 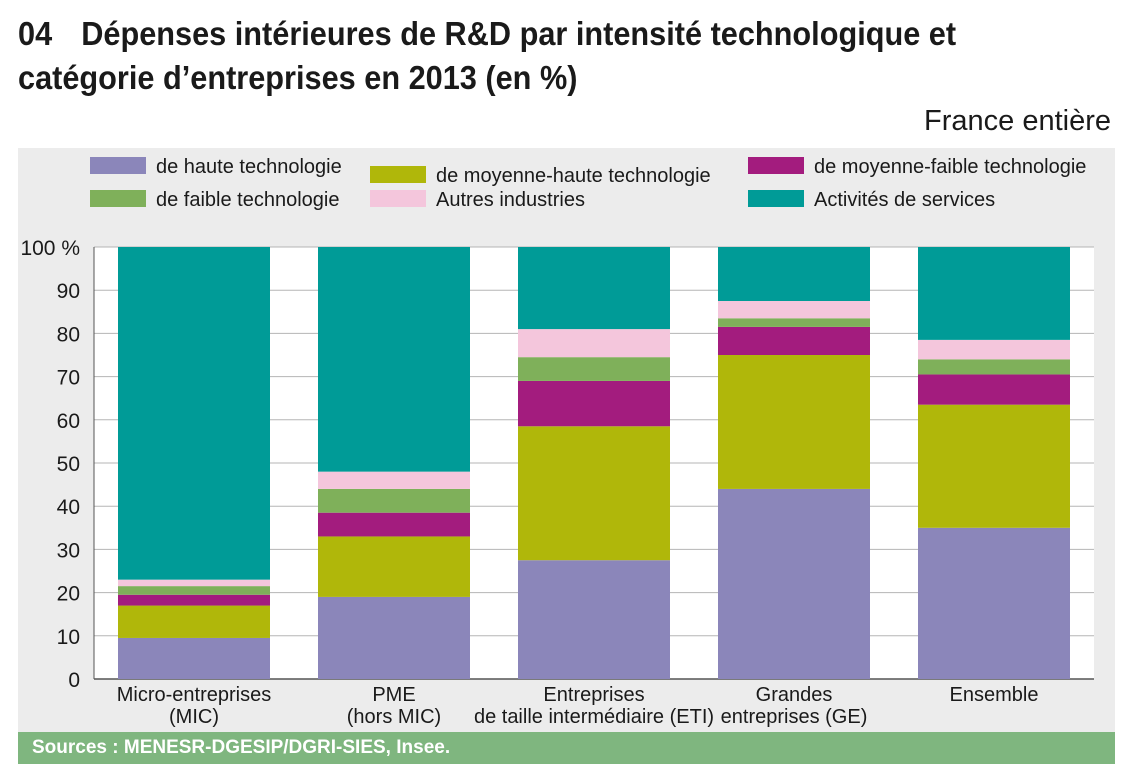 I want to click on x-tick-label: (hors MIC), so click(x=394, y=717).